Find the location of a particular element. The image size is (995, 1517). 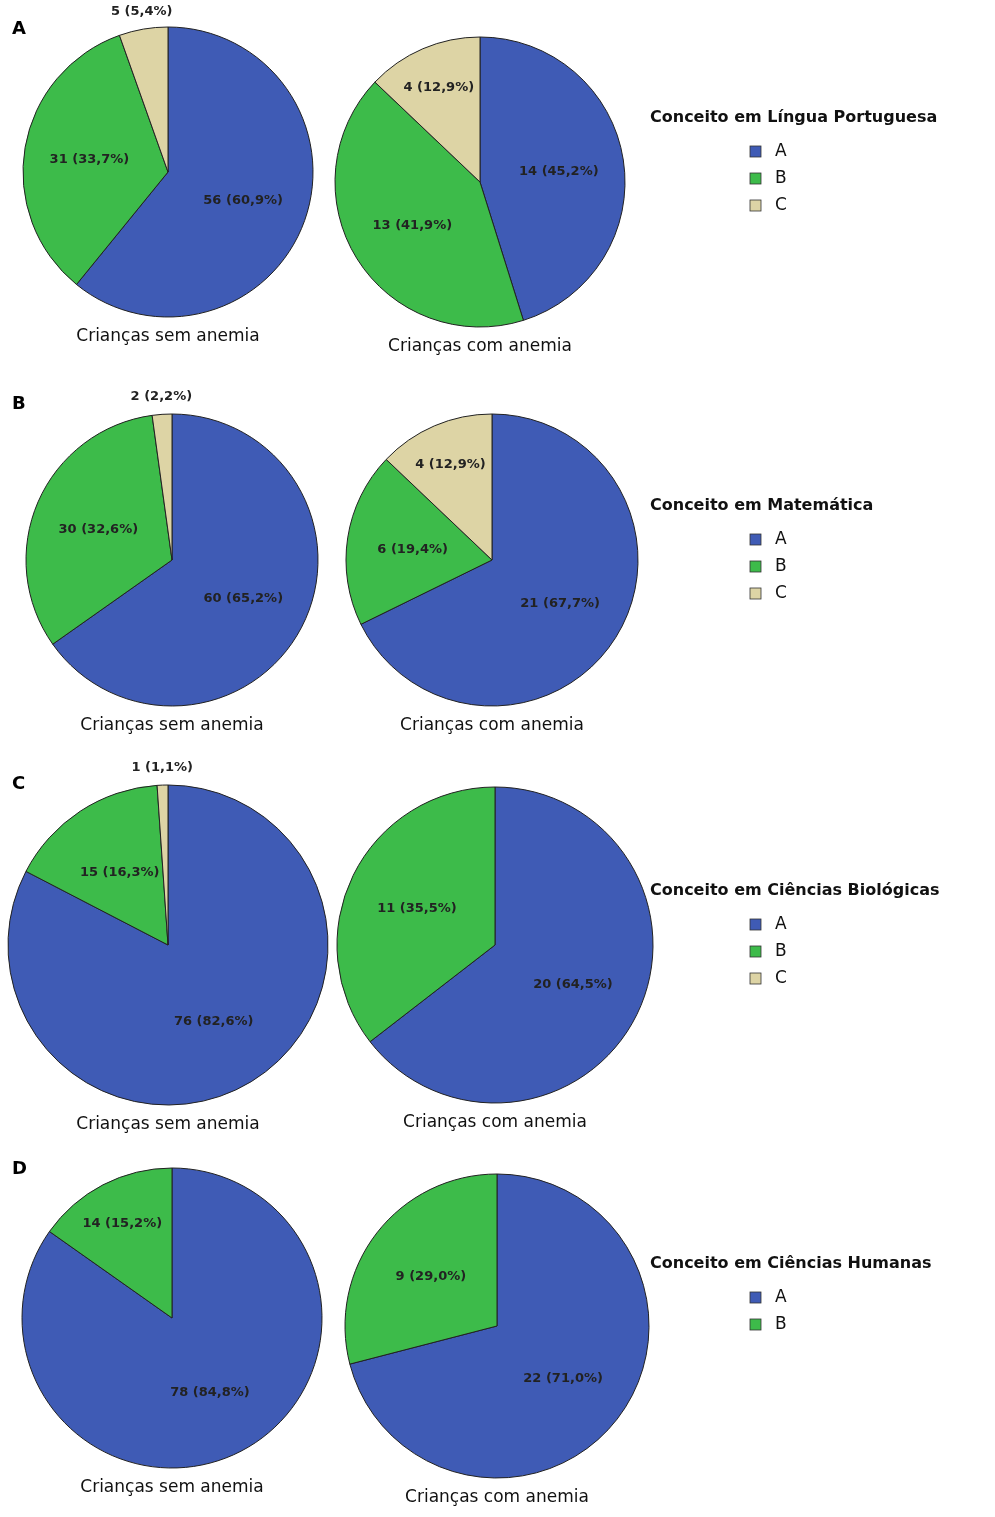

legend-title: Conceito em Matemática is located at coordinates (762, 504).